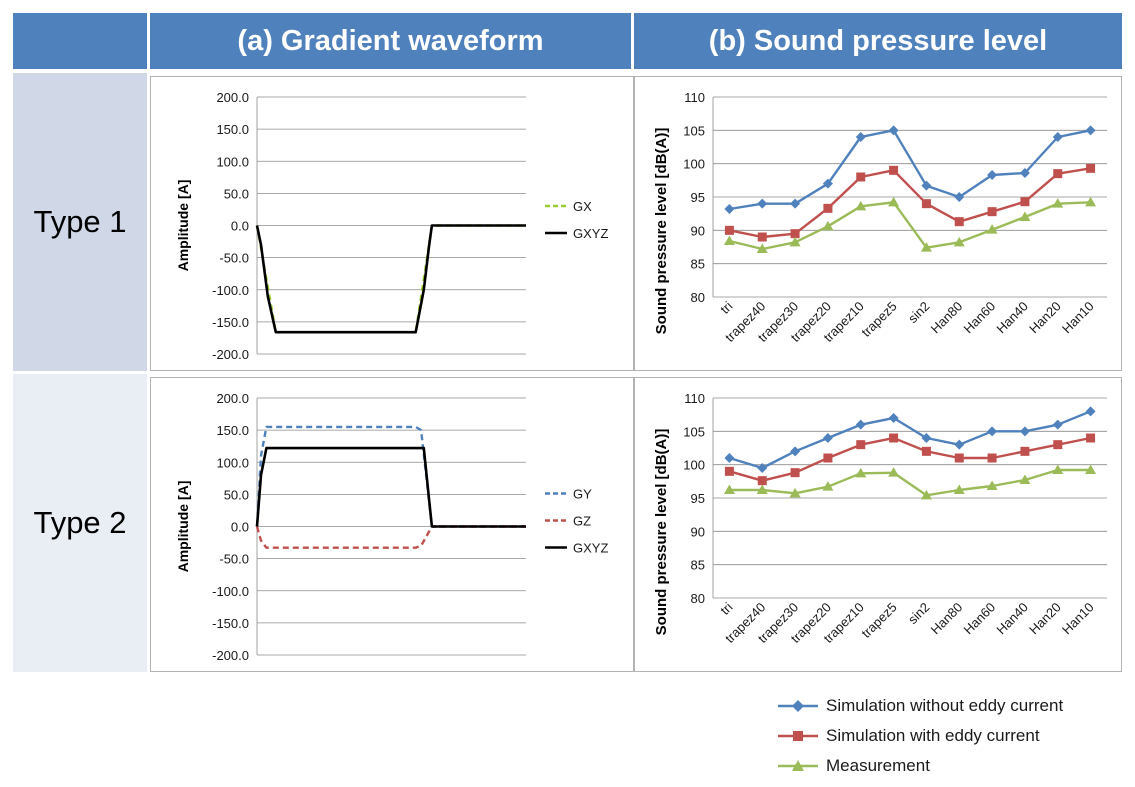 This screenshot has height=787, width=1135. Describe the element at coordinates (230, 322) in the screenshot. I see `y-tick-label: -150.0` at that location.